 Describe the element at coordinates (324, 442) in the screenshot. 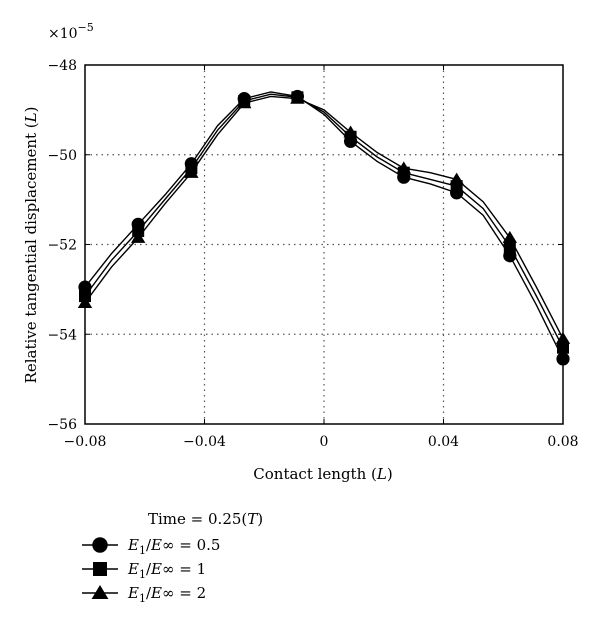

I see `x-tick-label: 0` at that location.